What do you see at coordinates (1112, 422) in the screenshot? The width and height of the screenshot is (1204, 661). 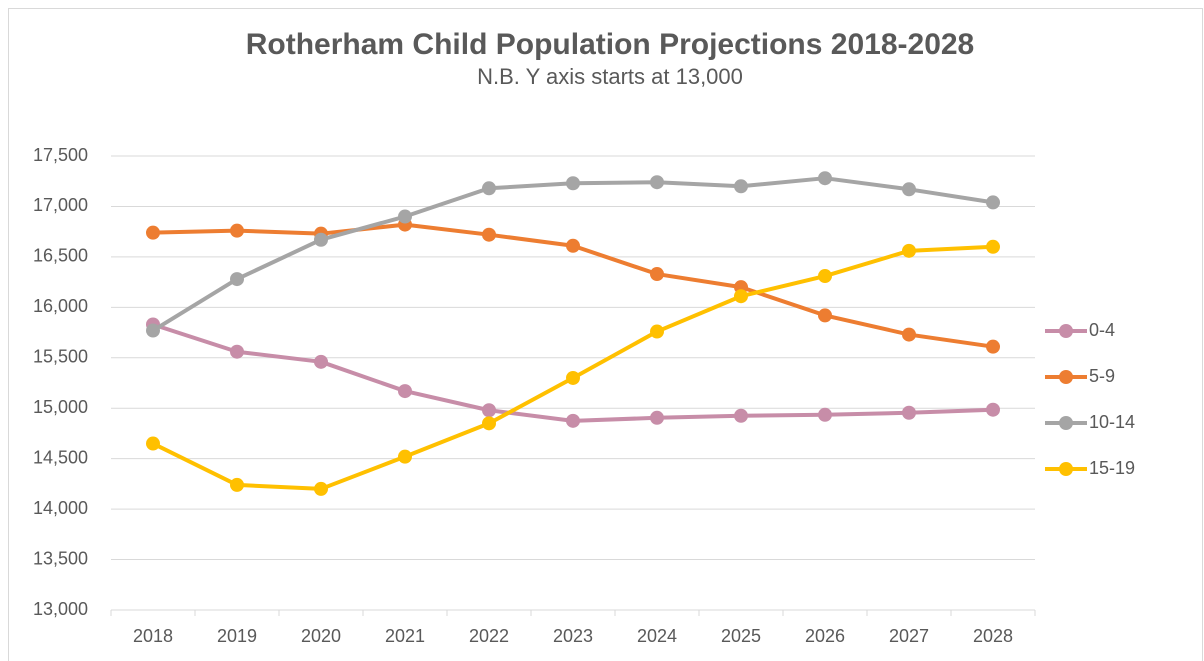 I see `legend-label: 10-14` at bounding box center [1112, 422].